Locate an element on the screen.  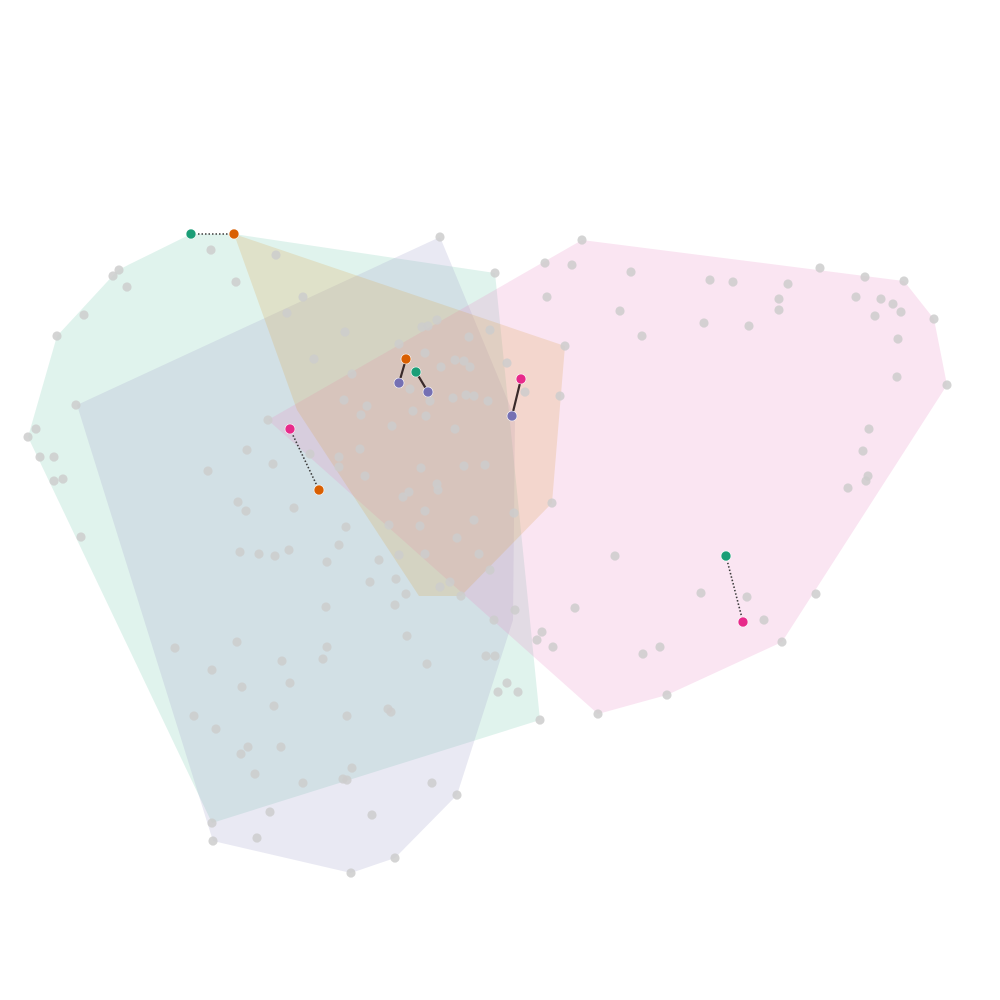
link-dotted is located at coordinates (304, 459).